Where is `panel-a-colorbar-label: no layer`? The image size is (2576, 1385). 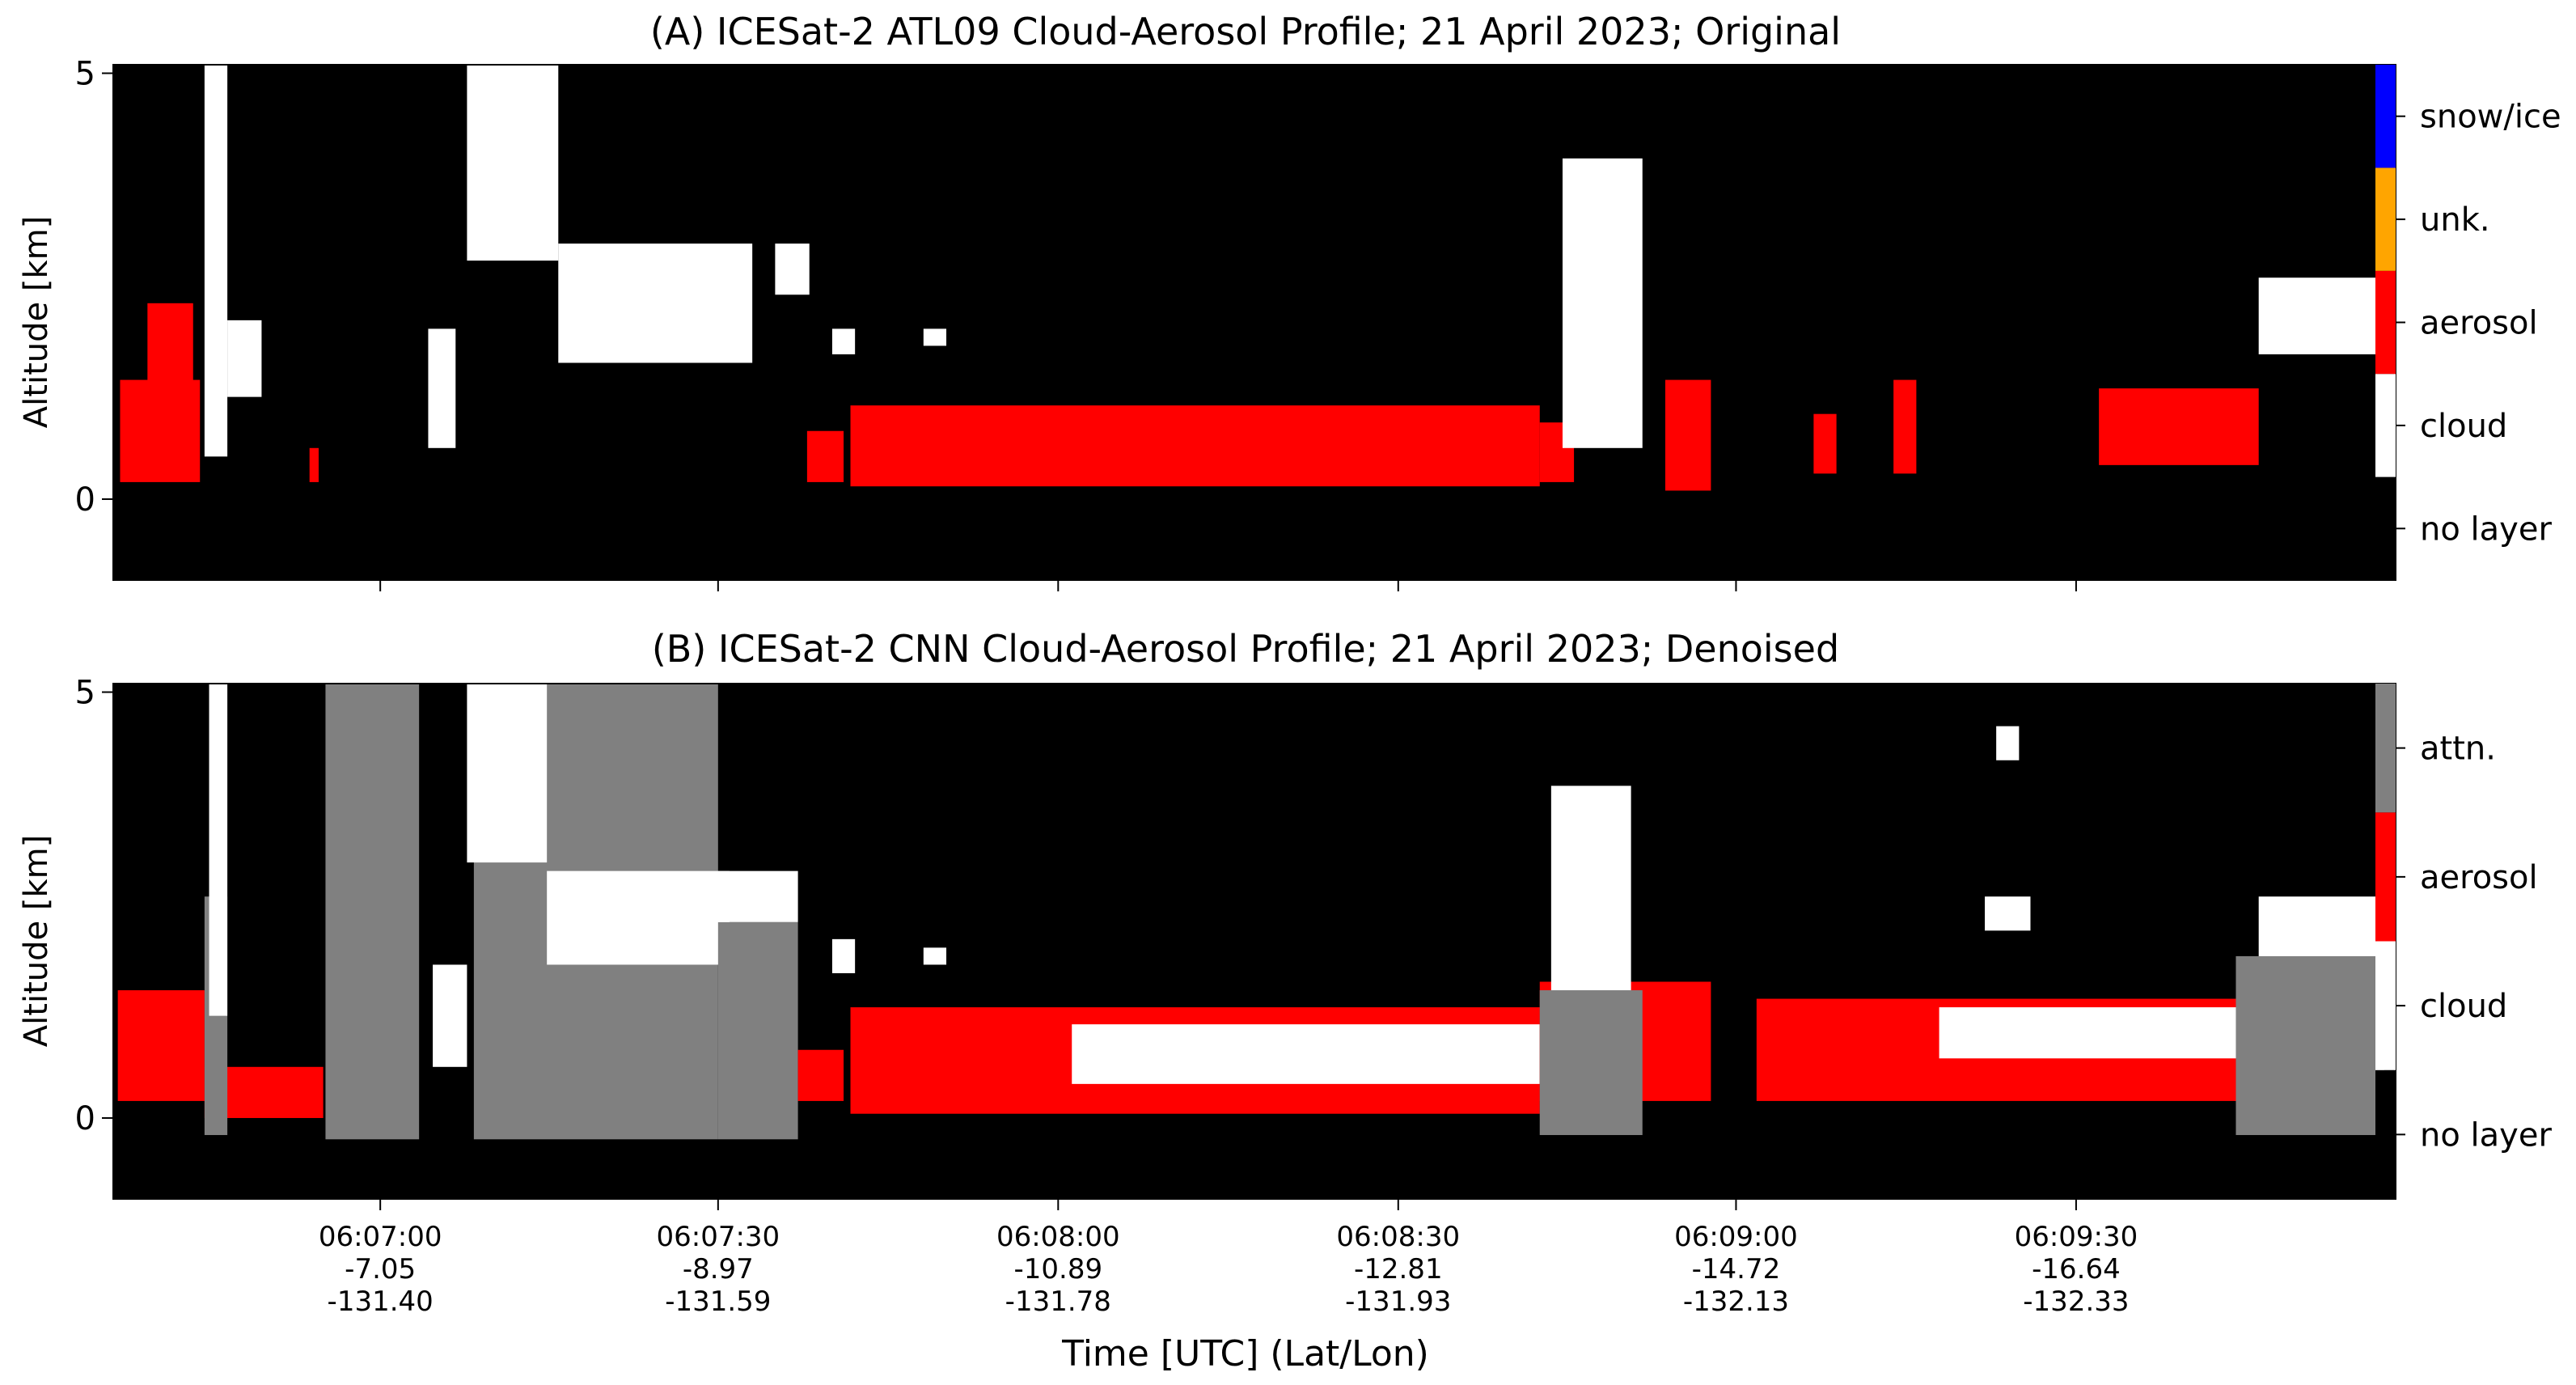
panel-a-colorbar-label: no layer is located at coordinates (2486, 529).